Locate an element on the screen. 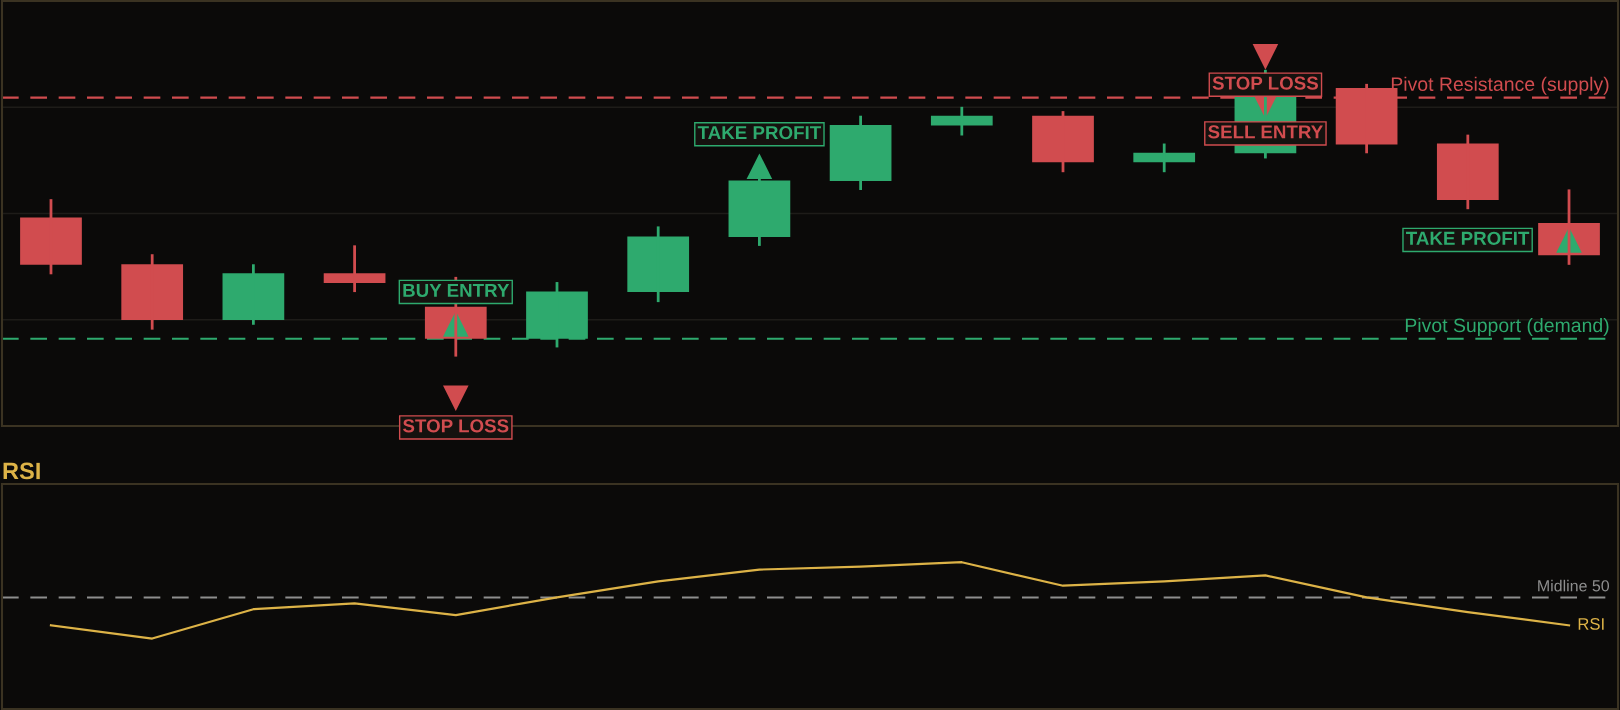  chart-title: RSI is located at coordinates (21, 471).